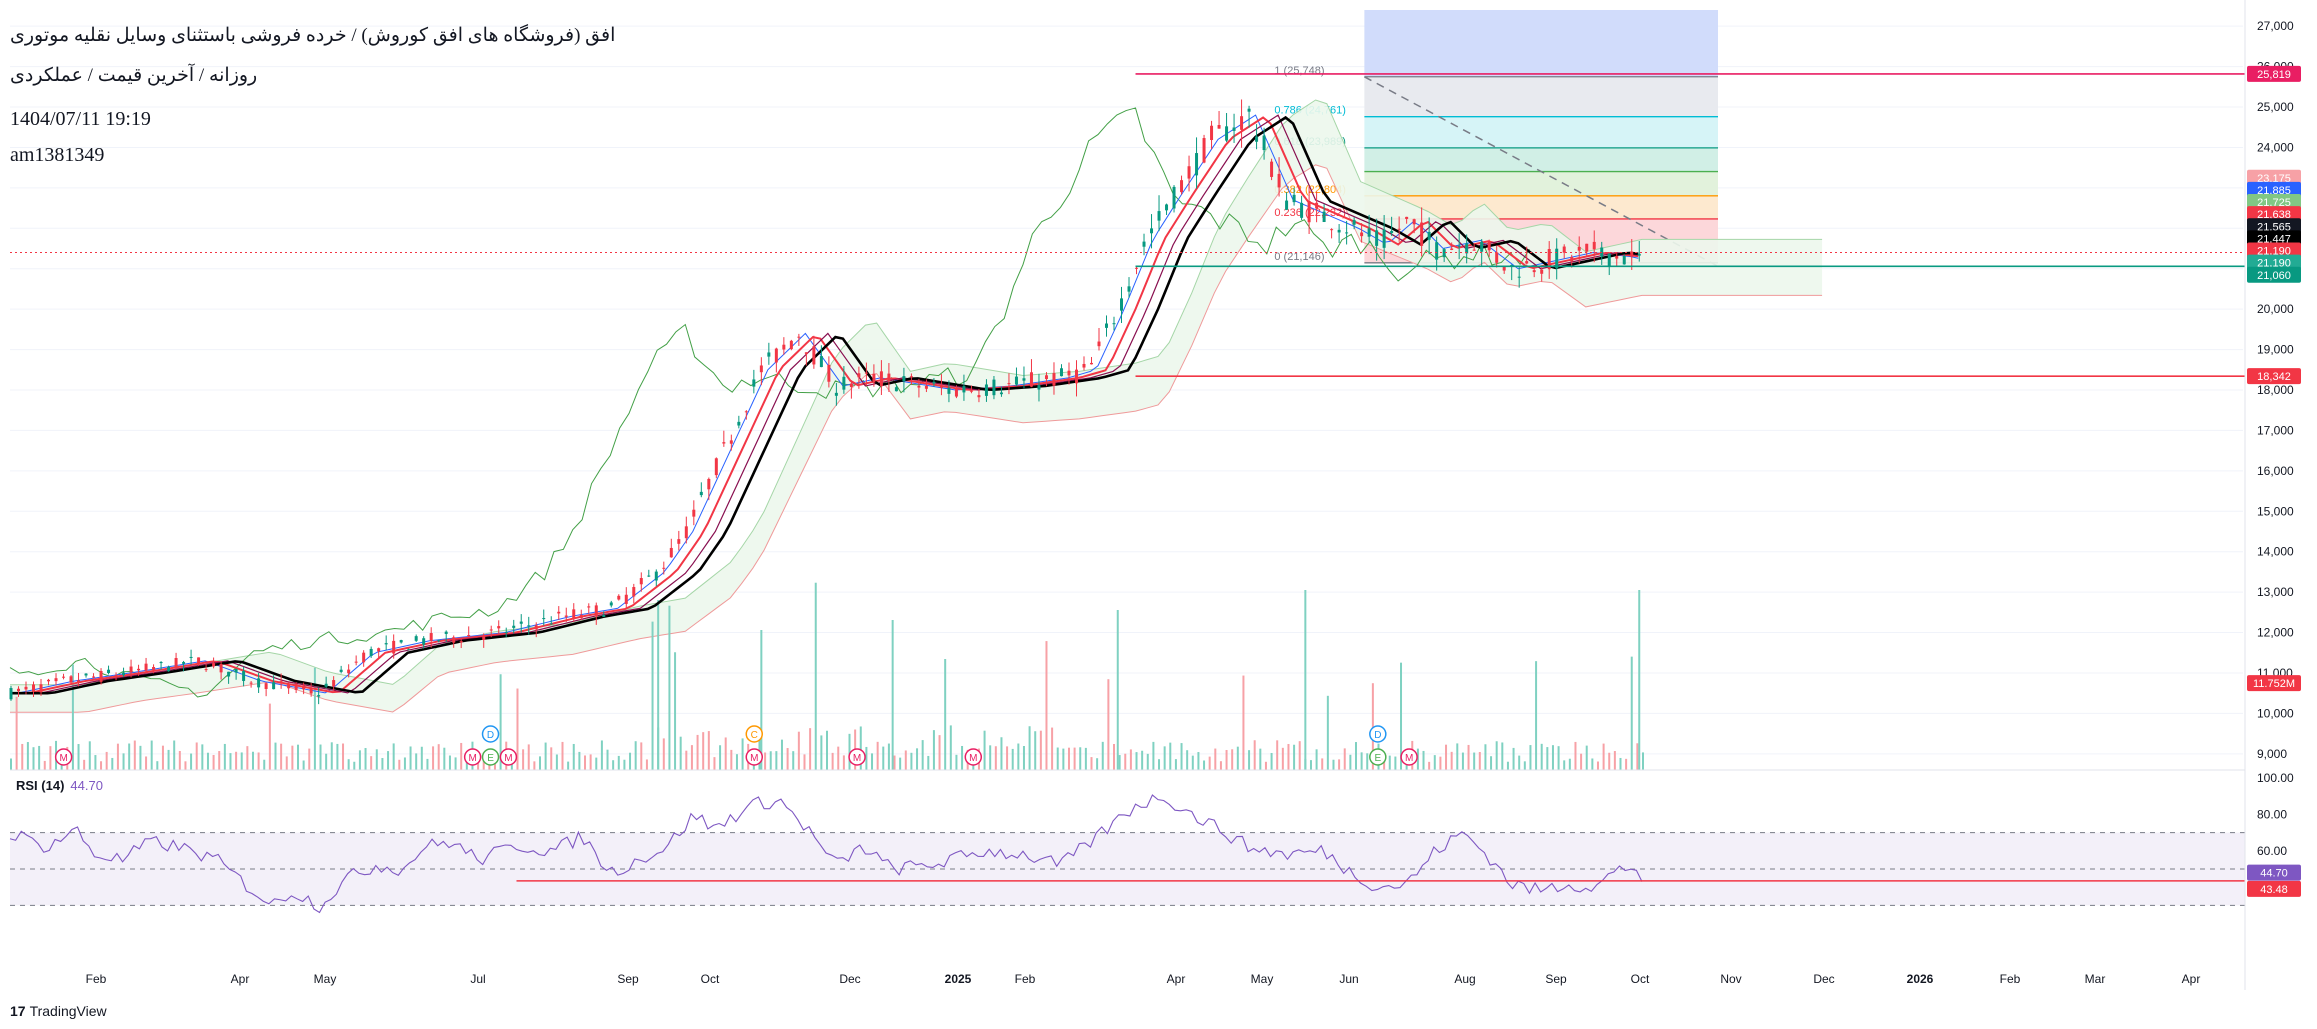 The image size is (2317, 1029). What do you see at coordinates (2010, 979) in the screenshot?
I see `time-tick: Feb` at bounding box center [2010, 979].